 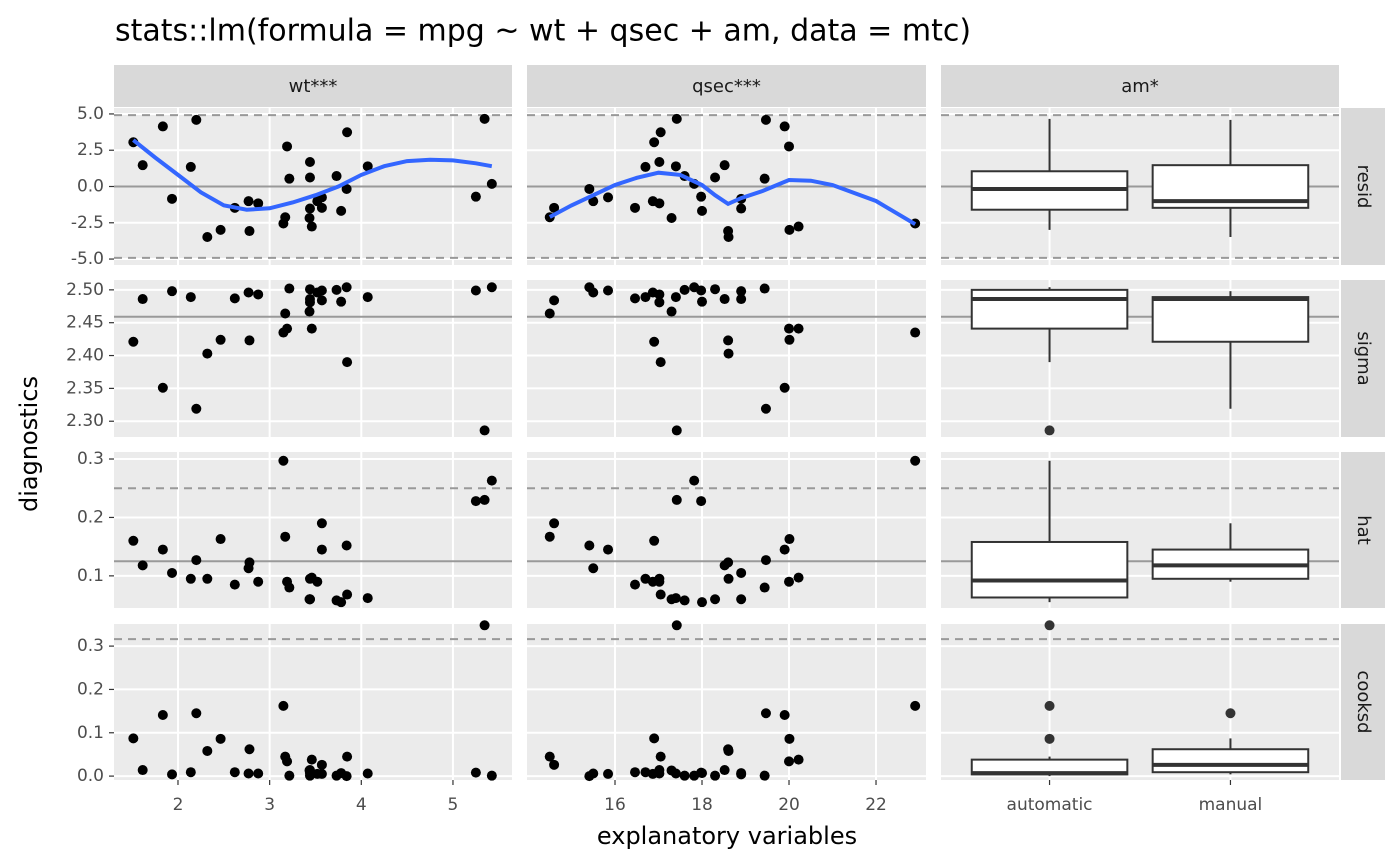 What do you see at coordinates (361, 805) in the screenshot?
I see `x-tick-label: 4` at bounding box center [361, 805].